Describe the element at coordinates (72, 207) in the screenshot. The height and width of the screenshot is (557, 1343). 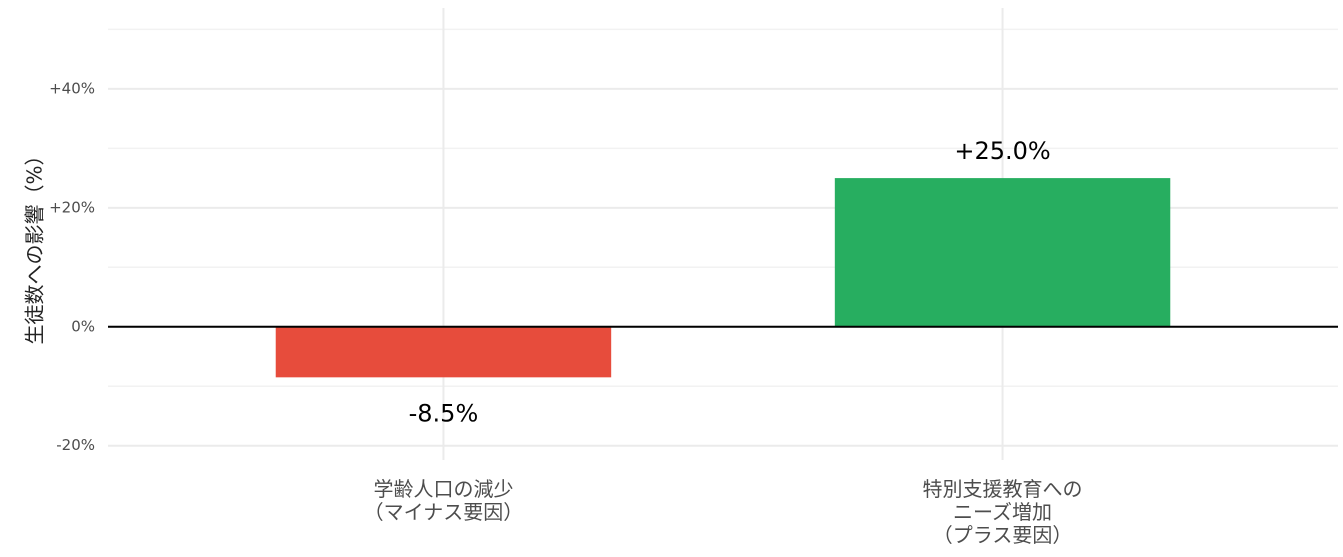
I see `y-tick-label: +20%` at that location.